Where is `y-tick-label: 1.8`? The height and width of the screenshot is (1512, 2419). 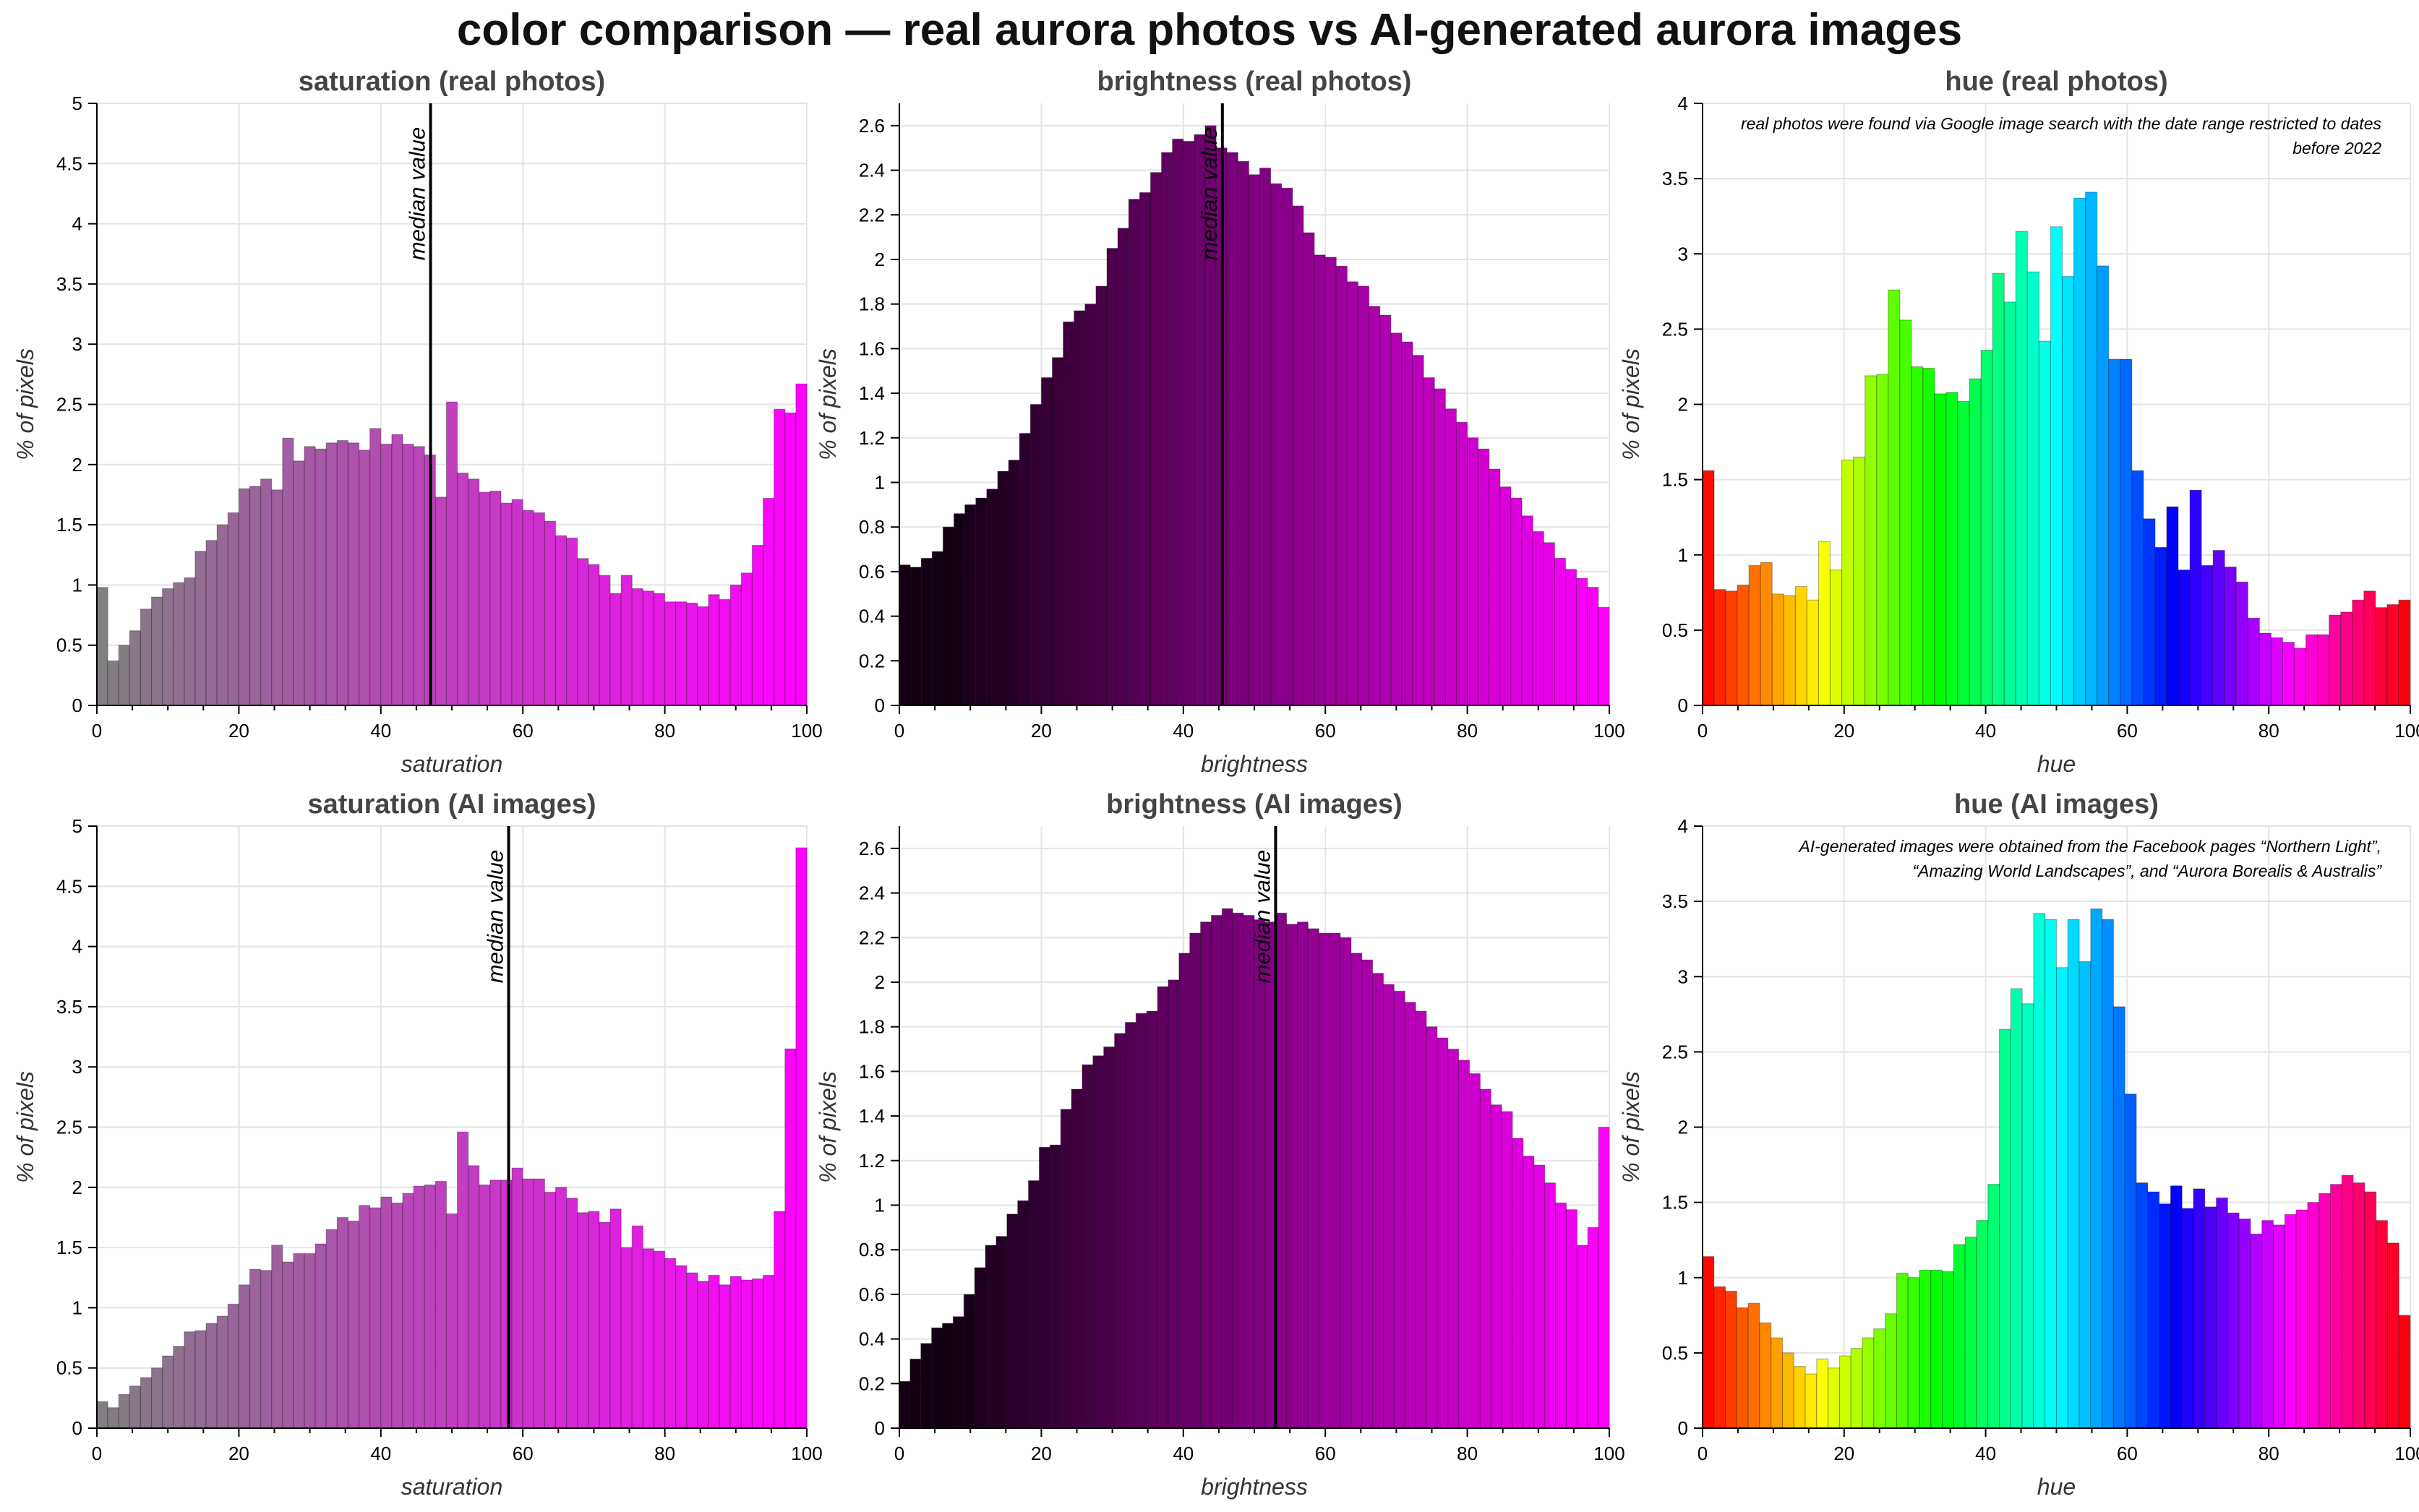
y-tick-label: 1.8 is located at coordinates (872, 304).